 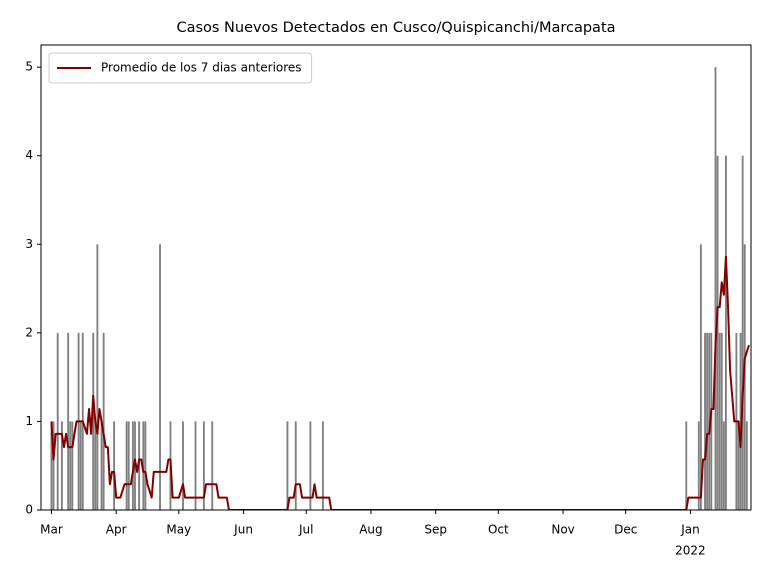 What do you see at coordinates (29, 155) in the screenshot?
I see `y-tick-label: 4` at bounding box center [29, 155].